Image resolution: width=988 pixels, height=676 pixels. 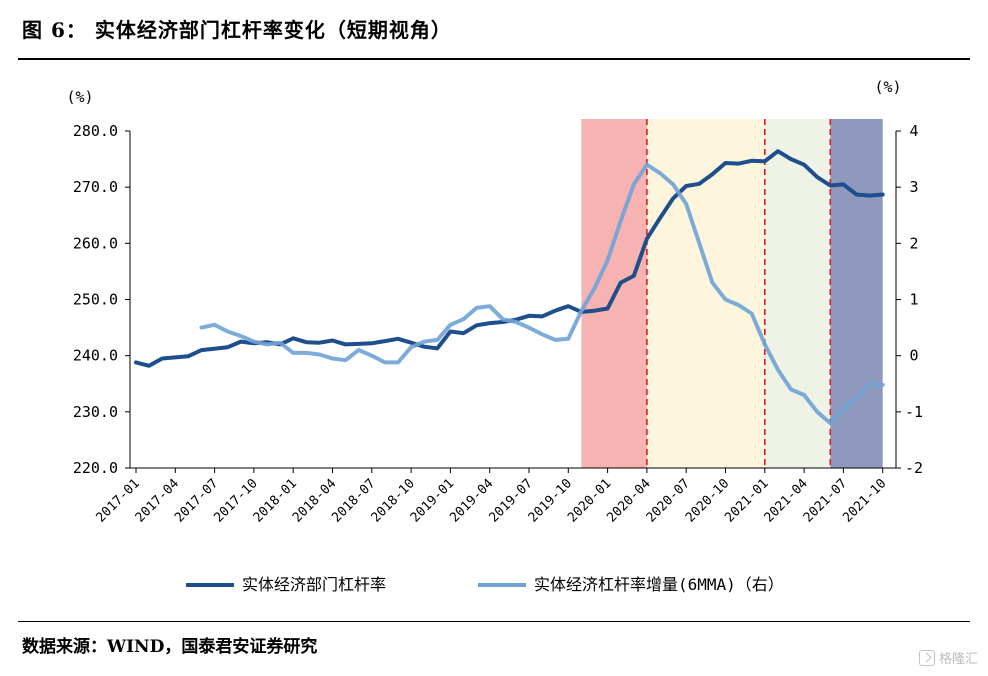 I want to click on right-axis-unit: (%), so click(x=887, y=87).